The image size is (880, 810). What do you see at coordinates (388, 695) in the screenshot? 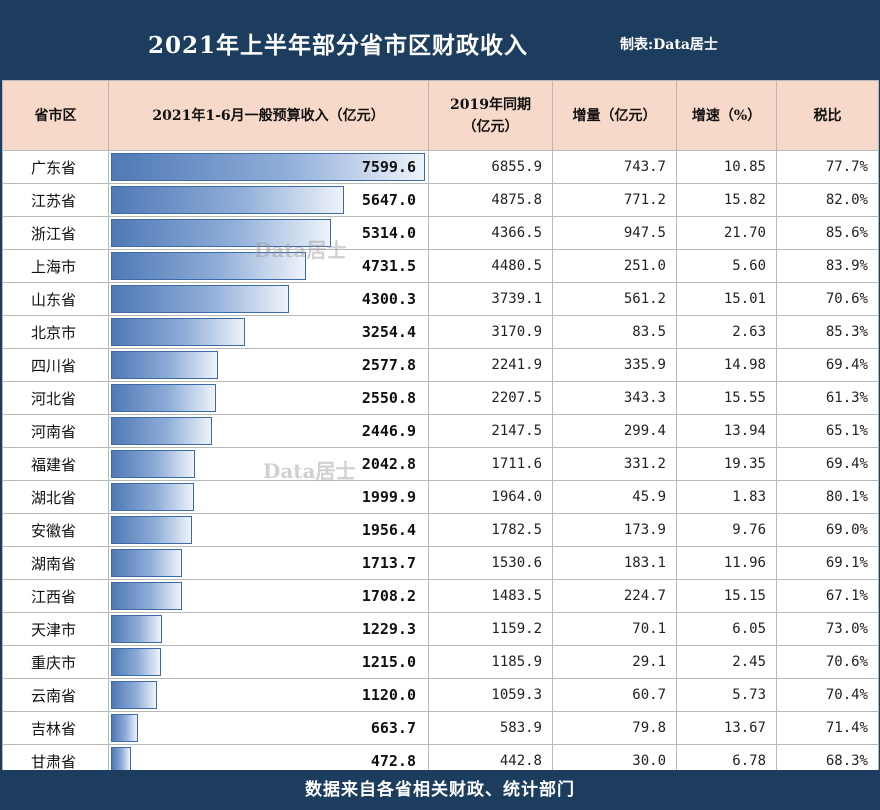
I see `revenue-value: 1120.0` at bounding box center [388, 695].